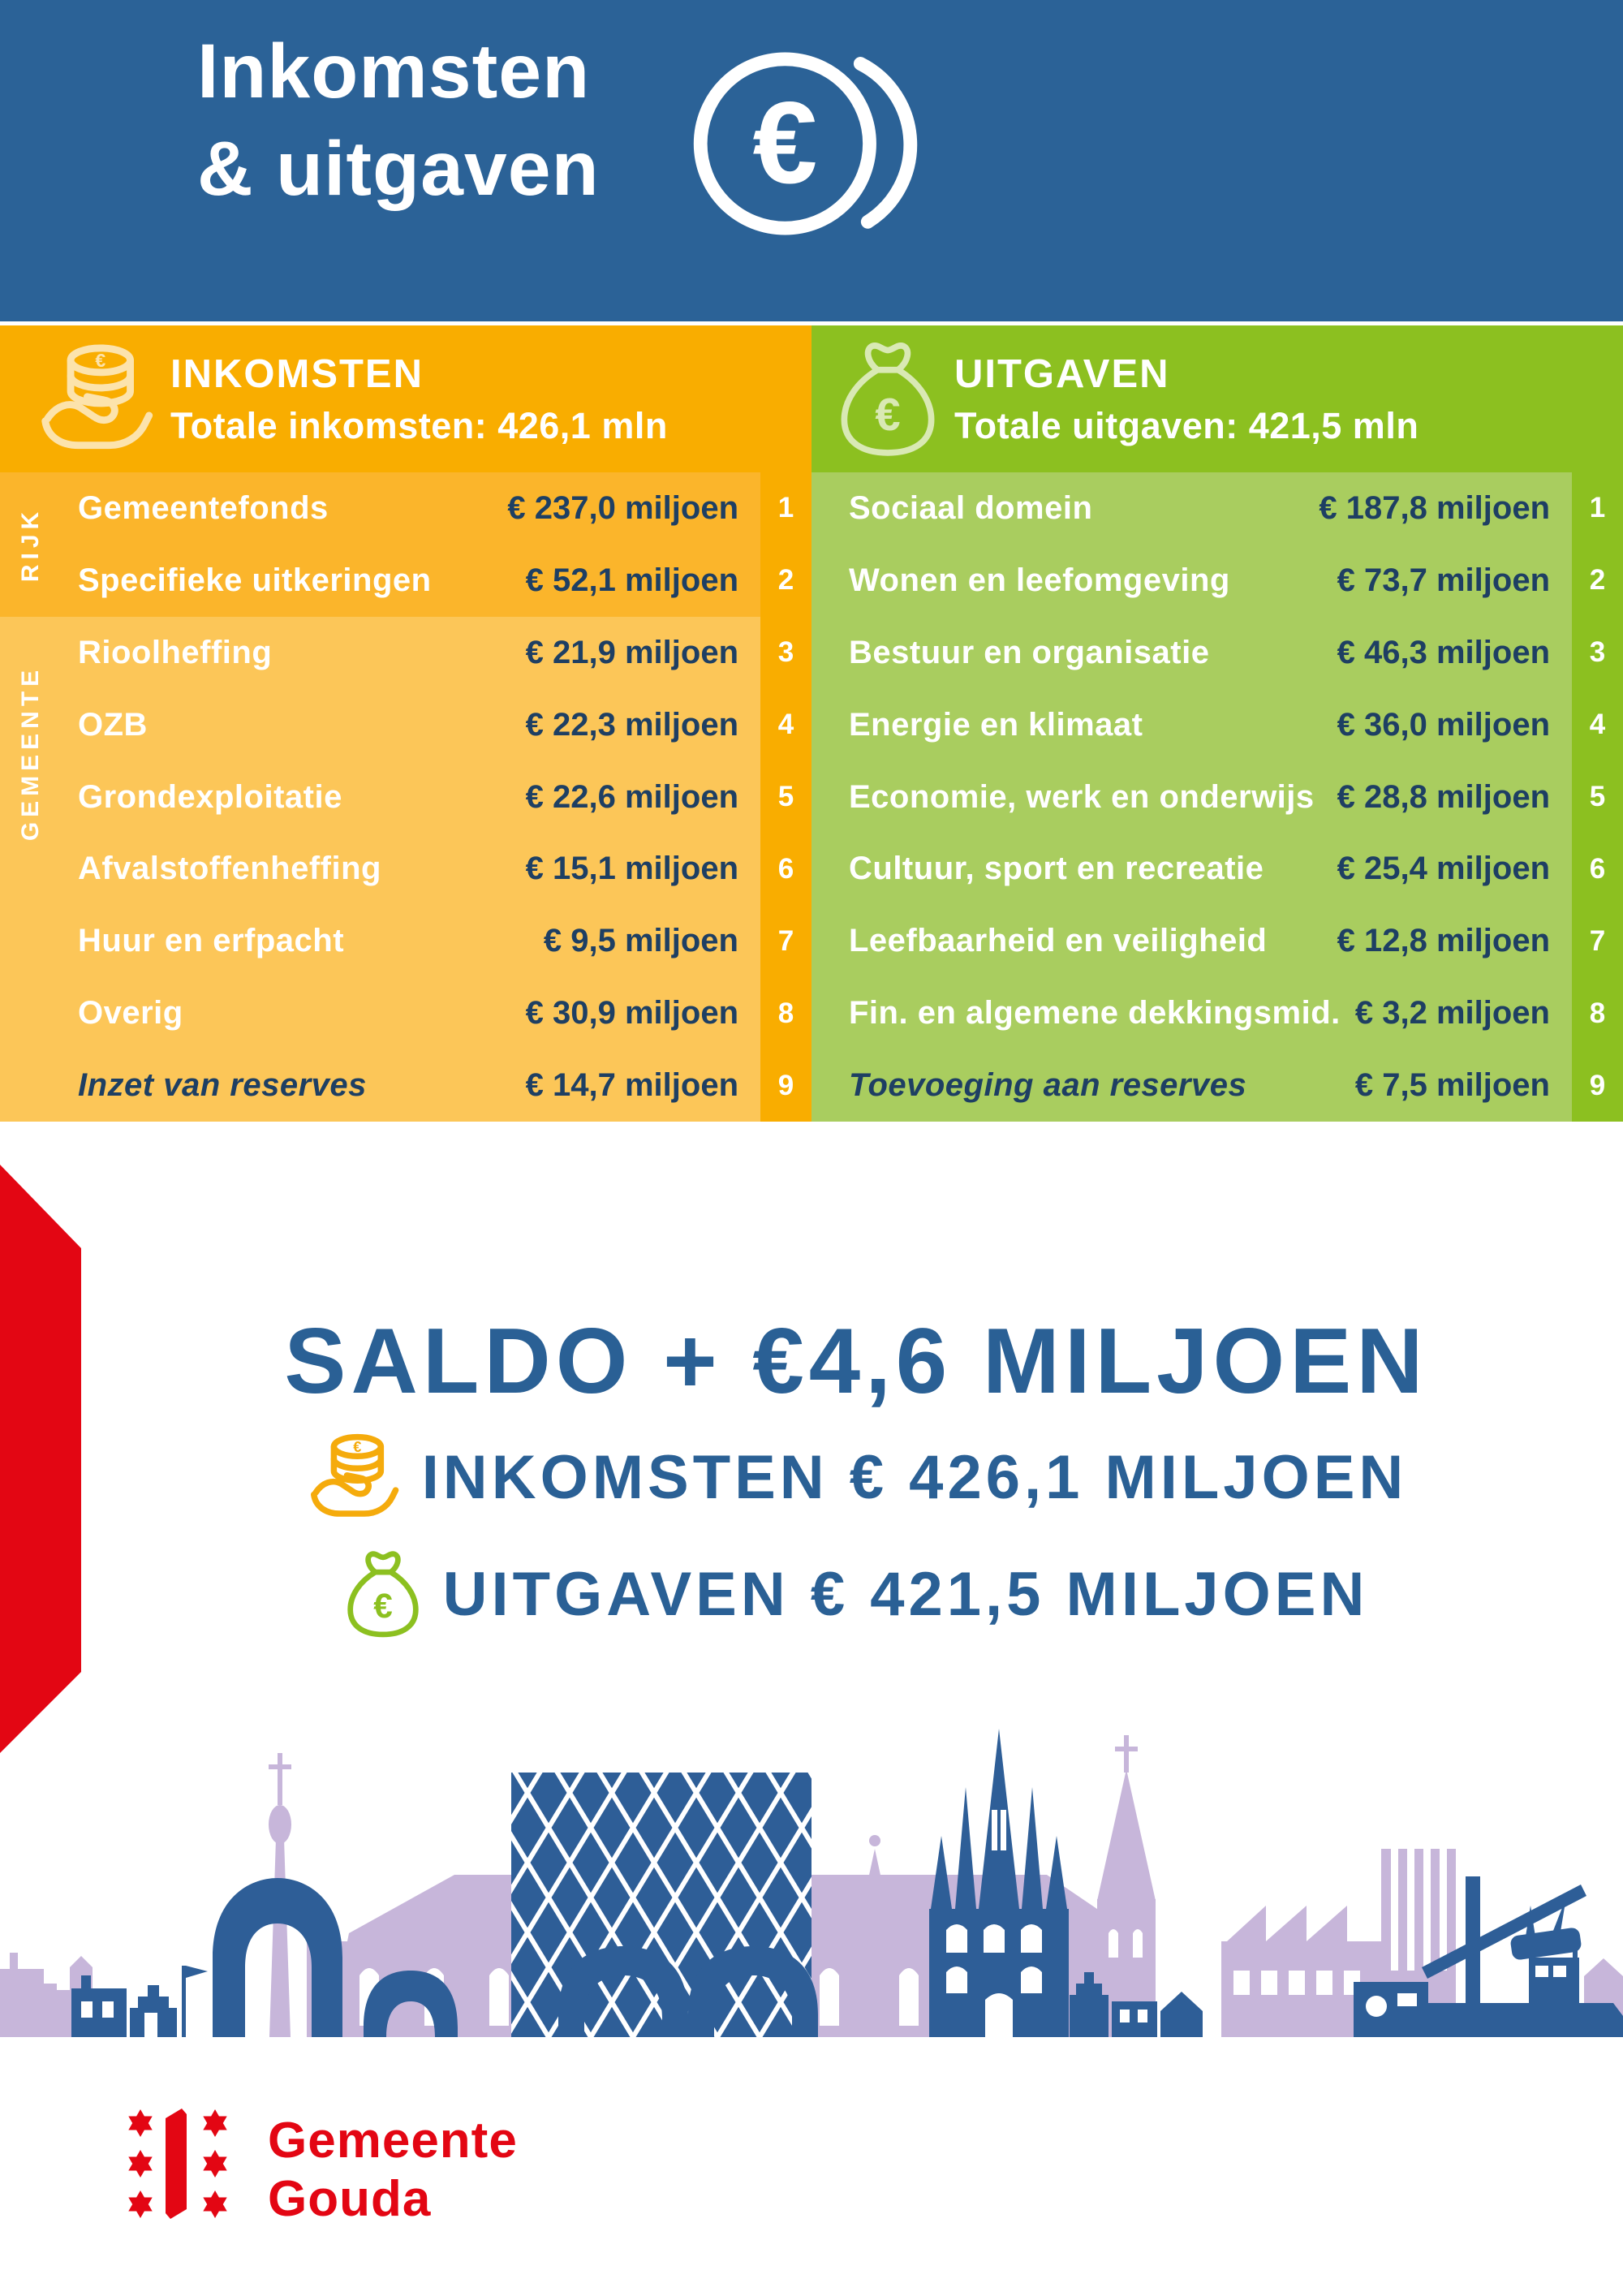 This screenshot has height=2296, width=1623. Describe the element at coordinates (210, 797) in the screenshot. I see `row-label: Grondexploitatie` at that location.